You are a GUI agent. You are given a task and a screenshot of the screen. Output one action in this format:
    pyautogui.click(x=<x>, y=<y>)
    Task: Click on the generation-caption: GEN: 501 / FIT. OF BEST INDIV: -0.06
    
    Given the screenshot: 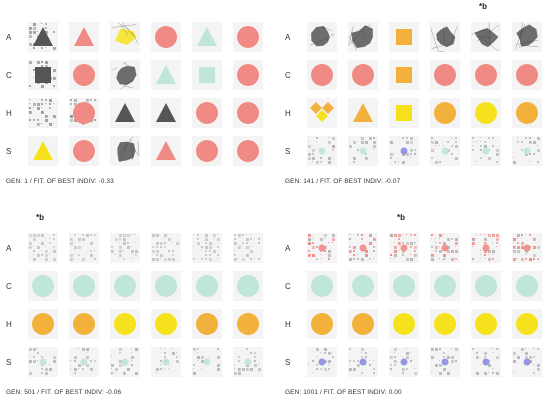 What is the action you would take?
    pyautogui.click(x=63, y=392)
    